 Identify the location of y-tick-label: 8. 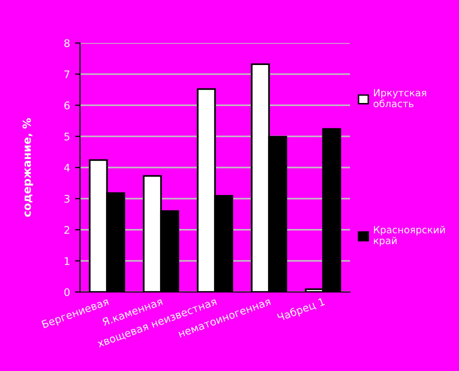
(67, 43).